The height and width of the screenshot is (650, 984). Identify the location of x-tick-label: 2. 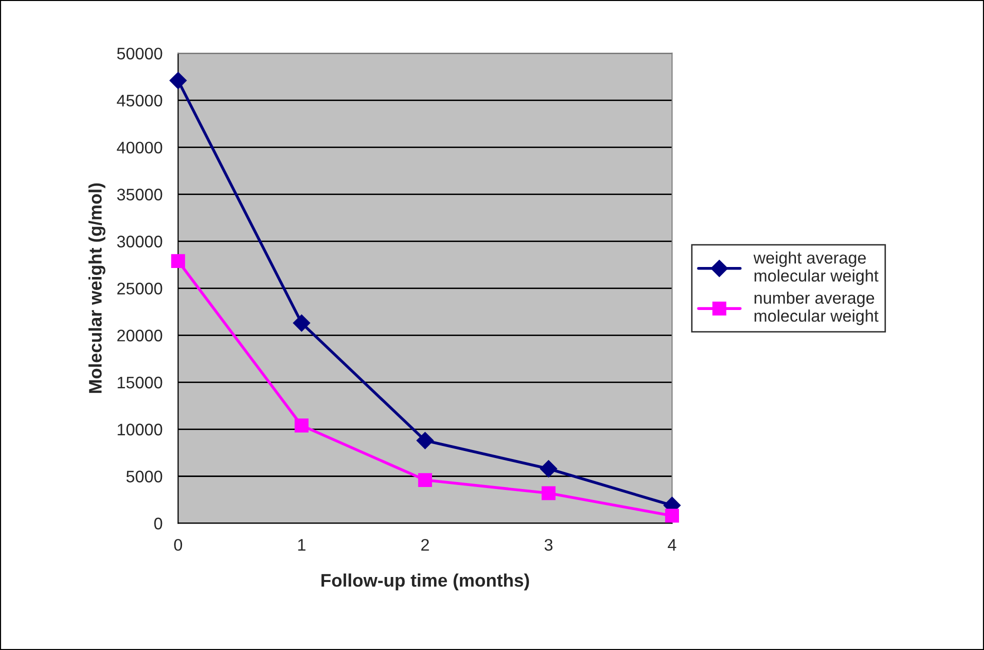
(425, 544).